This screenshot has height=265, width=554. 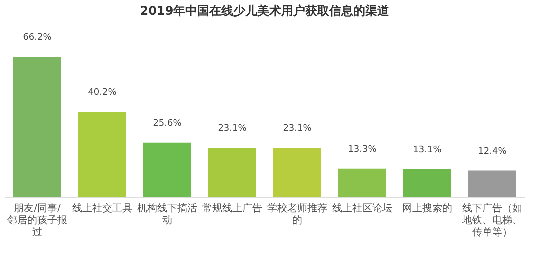 What do you see at coordinates (427, 208) in the screenshot?
I see `x-tick-label: 网上搜索的` at bounding box center [427, 208].